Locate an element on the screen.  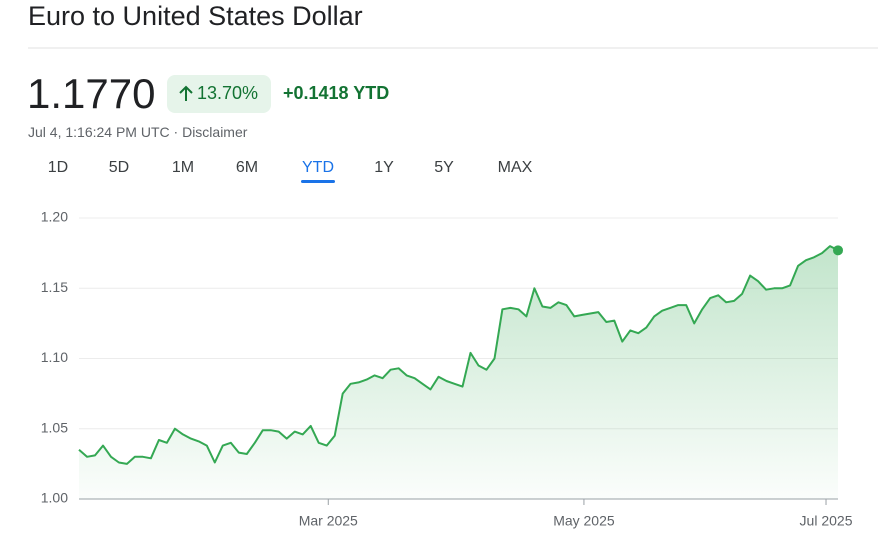
tab-underline is located at coordinates (318, 181).